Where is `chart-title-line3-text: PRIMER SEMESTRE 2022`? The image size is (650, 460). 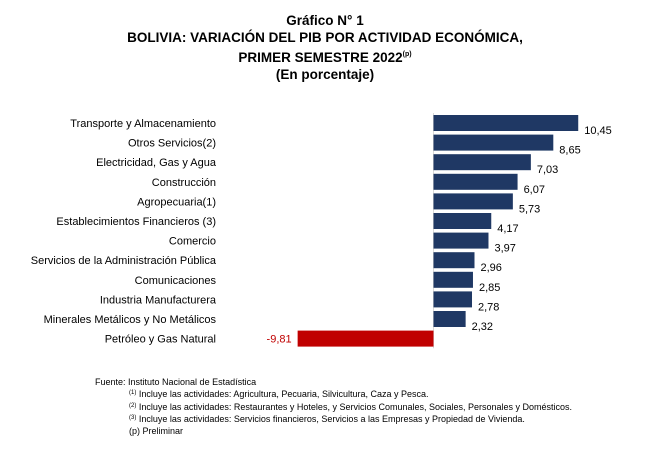
chart-title-line3-text: PRIMER SEMESTRE 2022 is located at coordinates (320, 57).